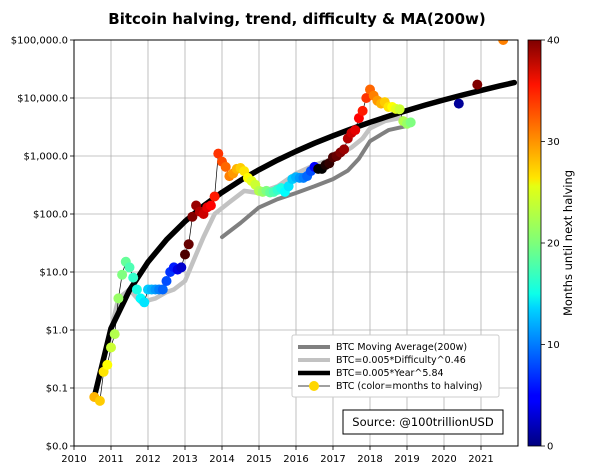 Image resolution: width=600 pixels, height=475 pixels. Describe the element at coordinates (550, 447) in the screenshot. I see `colorbar-tick-label: 0` at that location.